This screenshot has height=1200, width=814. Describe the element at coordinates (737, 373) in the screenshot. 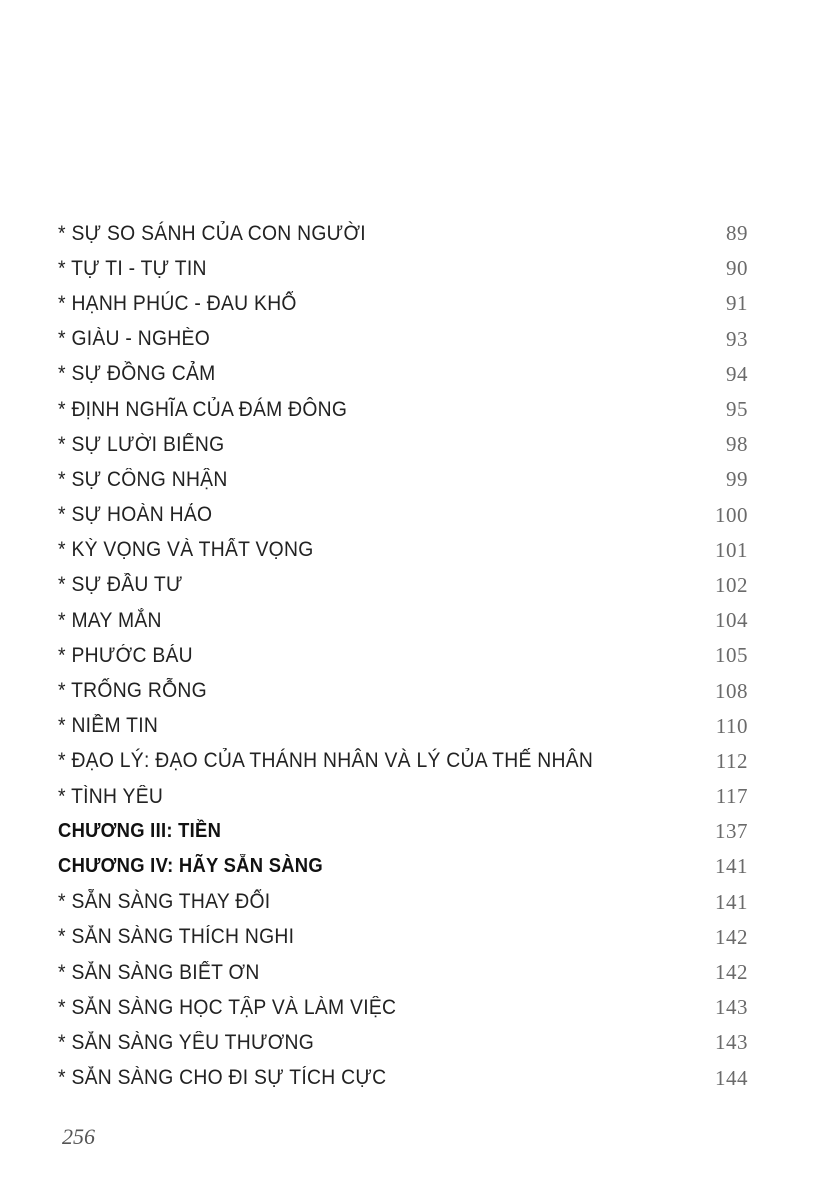

I see `toc-entry-page: 94` at that location.